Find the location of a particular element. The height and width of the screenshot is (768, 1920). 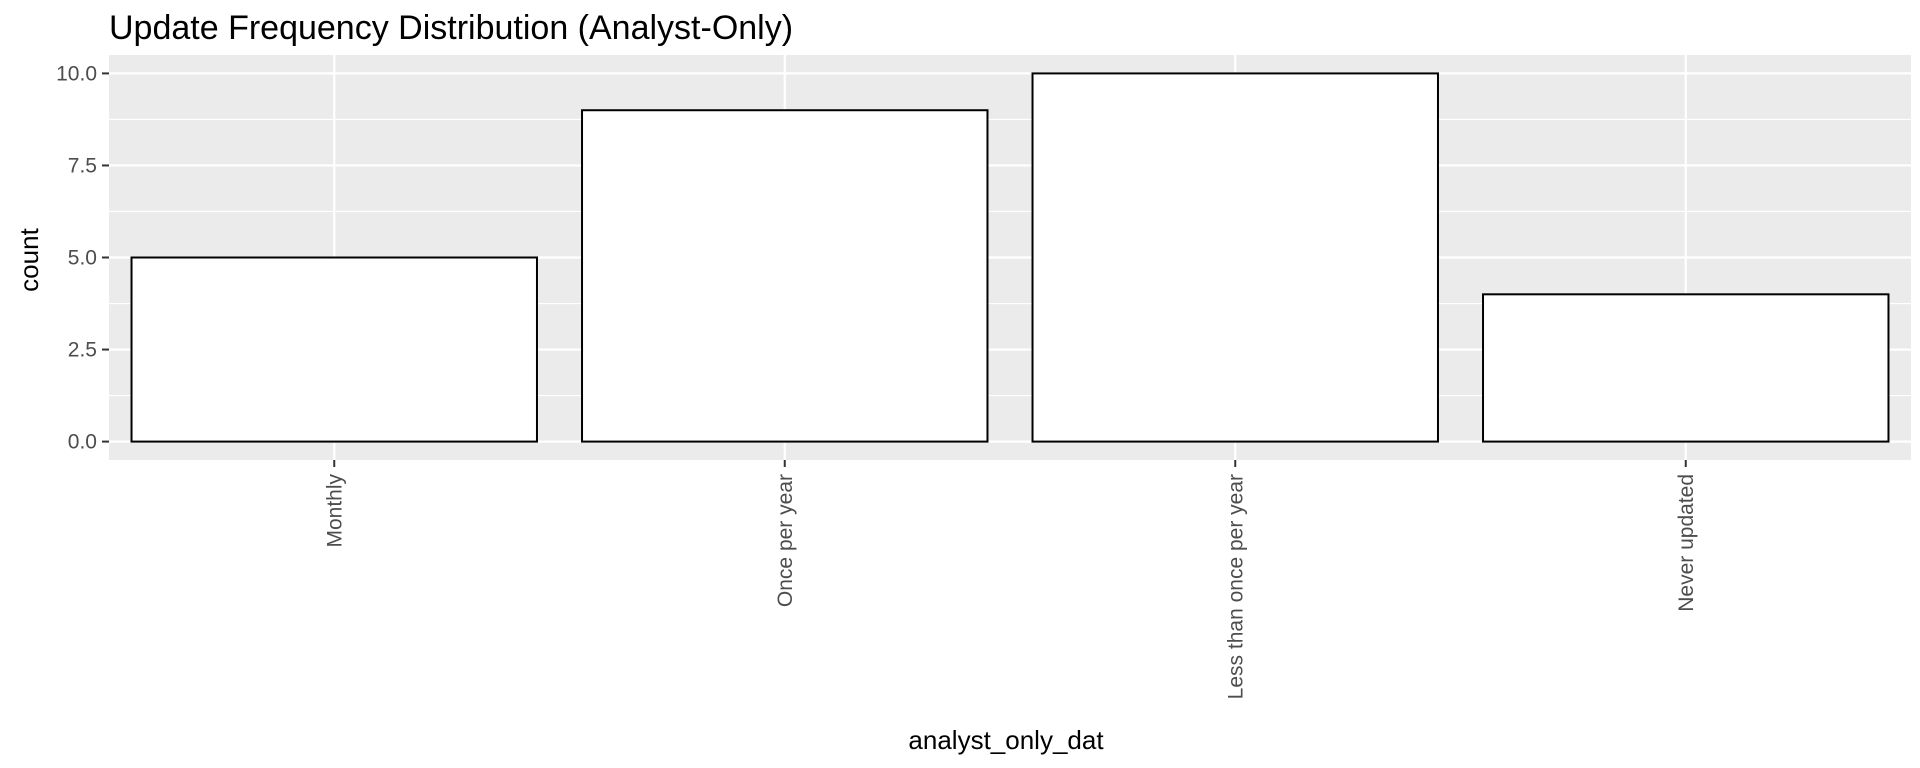

x-tick-label: Once per year is located at coordinates (785, 540).